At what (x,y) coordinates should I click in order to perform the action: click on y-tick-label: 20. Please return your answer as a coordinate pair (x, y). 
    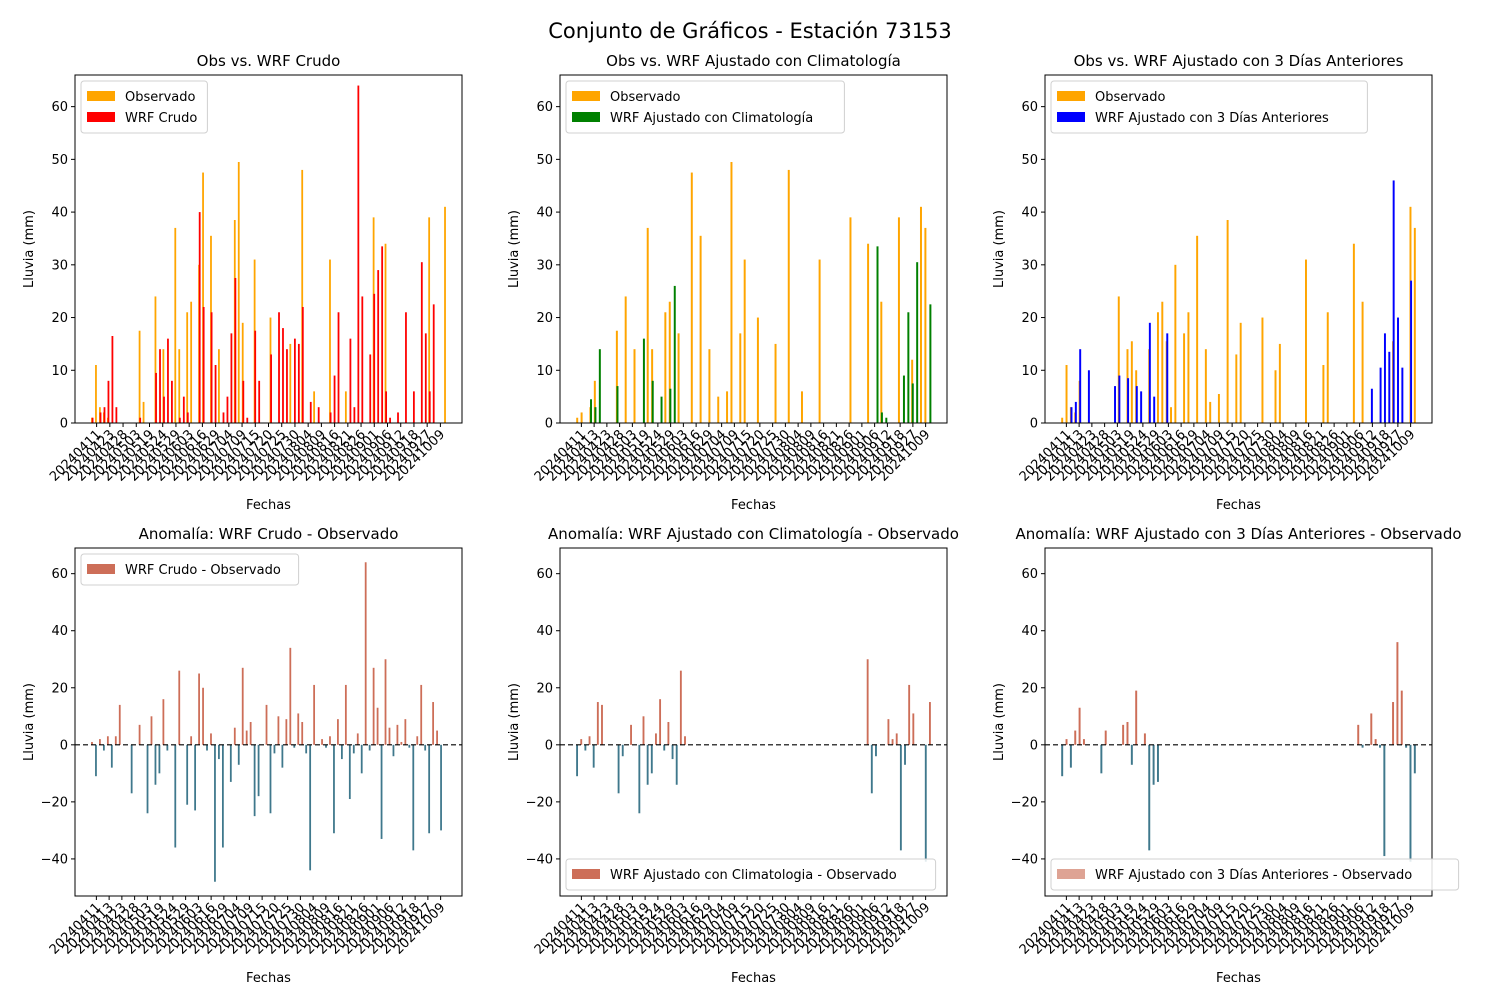
    Looking at the image, I should click on (544, 688).